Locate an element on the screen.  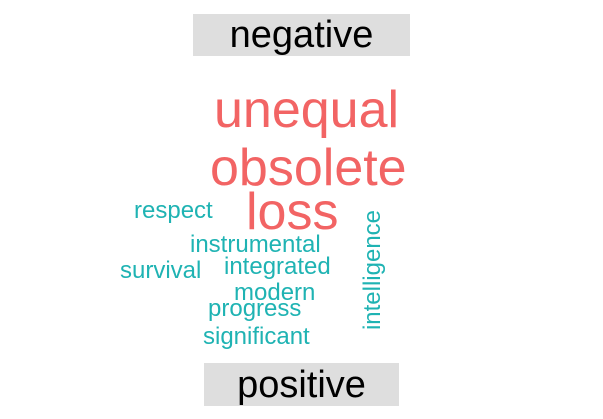
word-significant: significant is located at coordinates (256, 336).